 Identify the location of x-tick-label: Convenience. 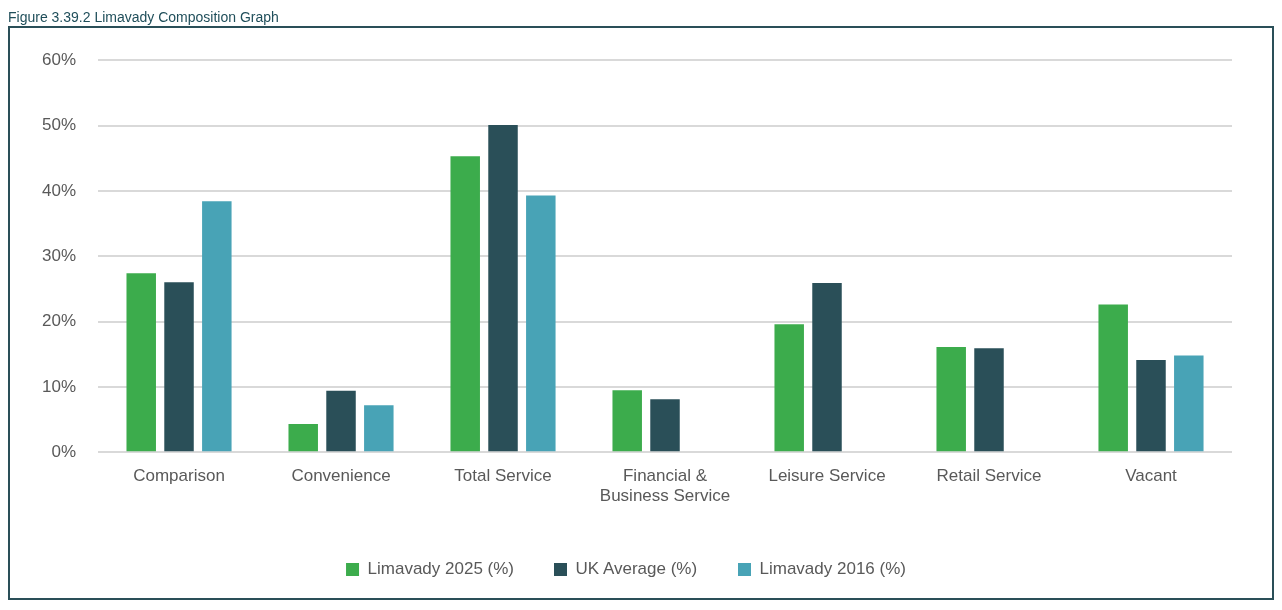
(341, 476).